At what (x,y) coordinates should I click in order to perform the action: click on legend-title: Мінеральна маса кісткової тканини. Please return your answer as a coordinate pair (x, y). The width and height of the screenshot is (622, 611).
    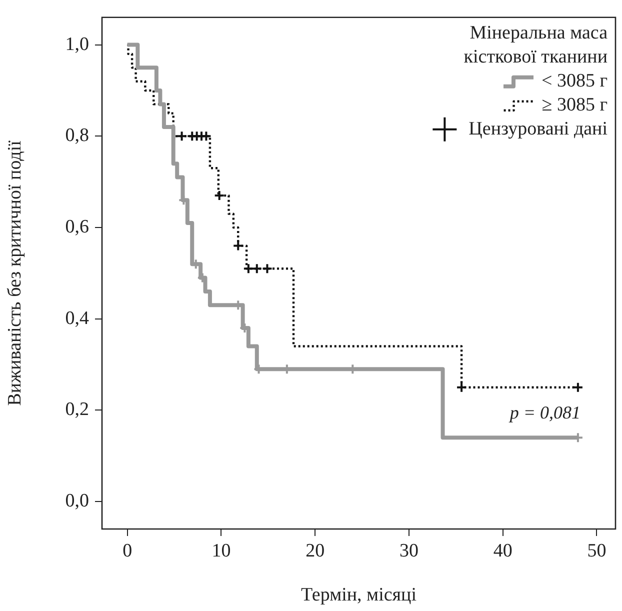
    Looking at the image, I should click on (536, 45).